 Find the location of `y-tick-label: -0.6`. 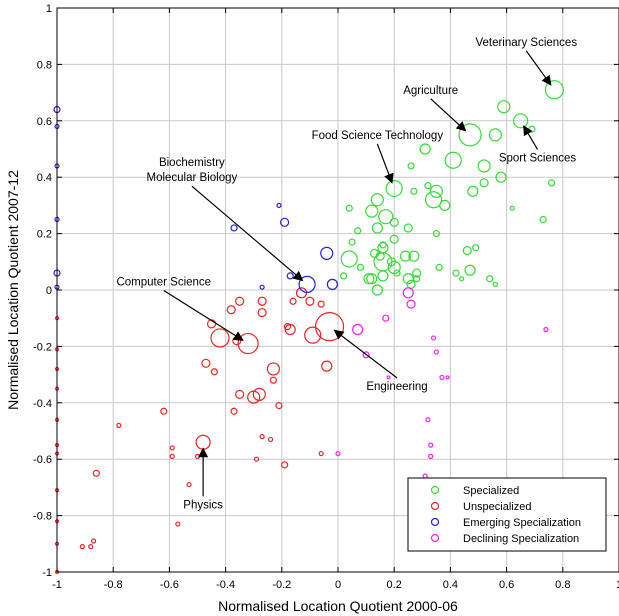

y-tick-label: -0.6 is located at coordinates (42, 460).